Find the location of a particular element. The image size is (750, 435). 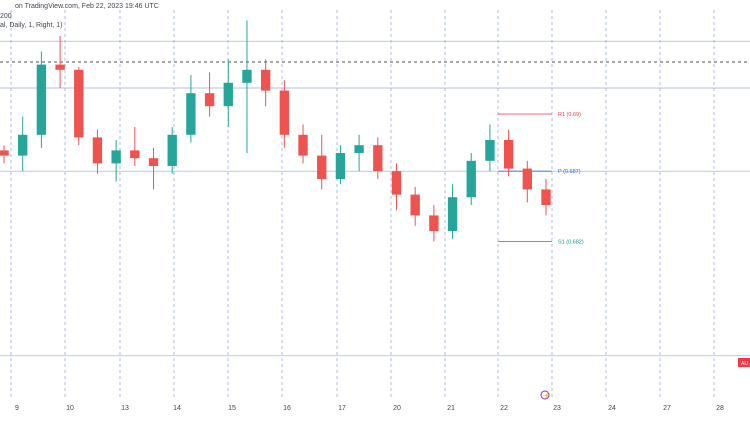

x-tick-label: 27 is located at coordinates (667, 408).